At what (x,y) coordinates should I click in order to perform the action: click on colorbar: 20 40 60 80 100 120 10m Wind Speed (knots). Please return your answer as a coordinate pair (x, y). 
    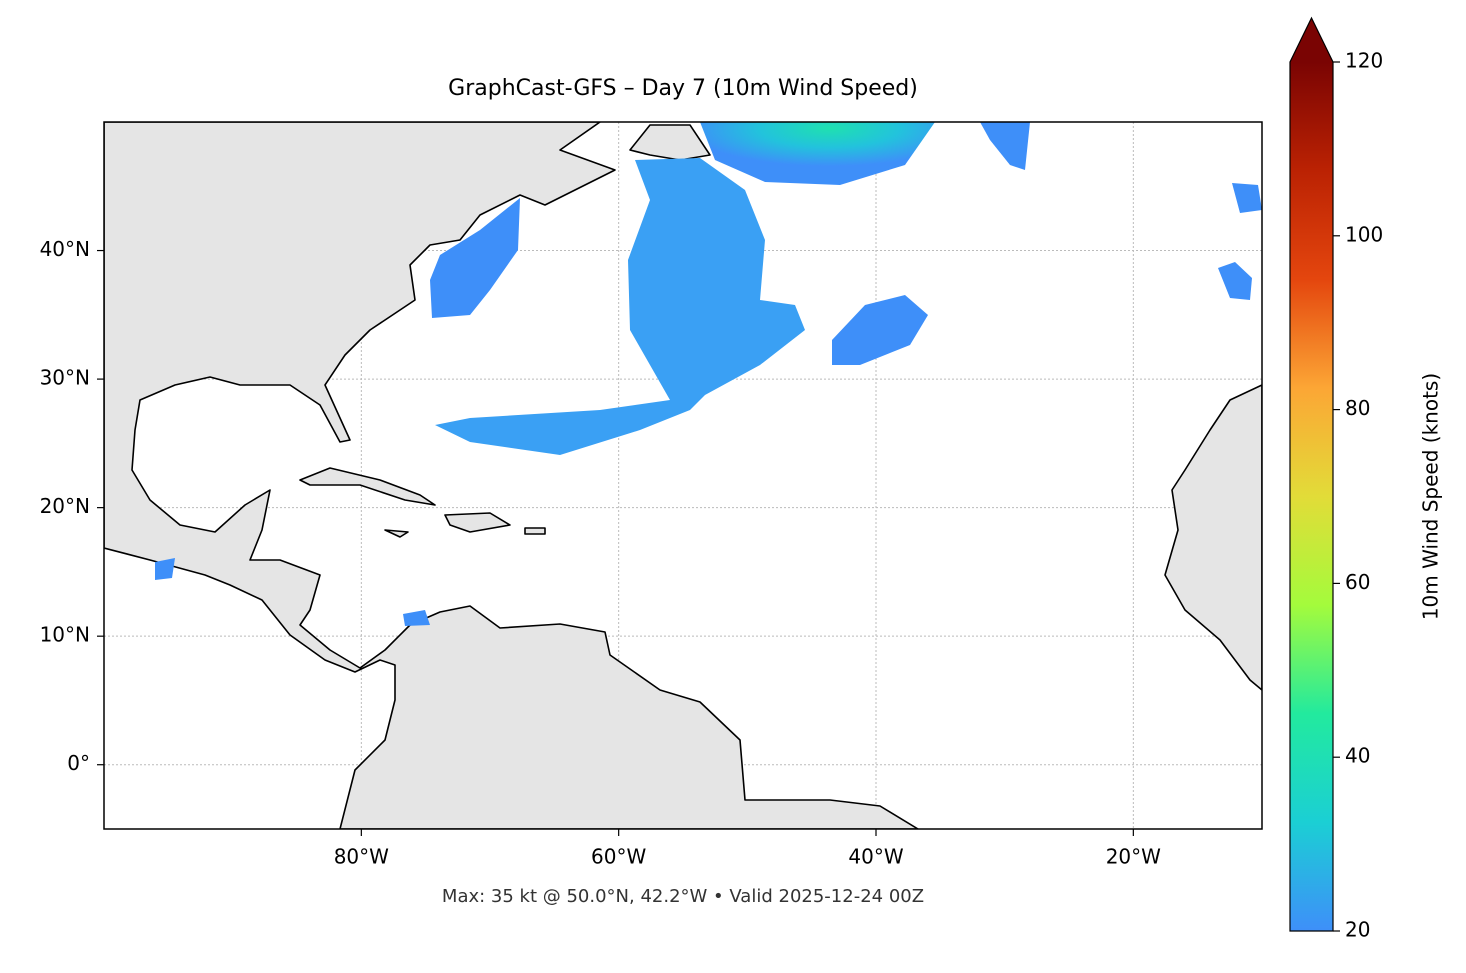
    Looking at the image, I should click on (1366, 479).